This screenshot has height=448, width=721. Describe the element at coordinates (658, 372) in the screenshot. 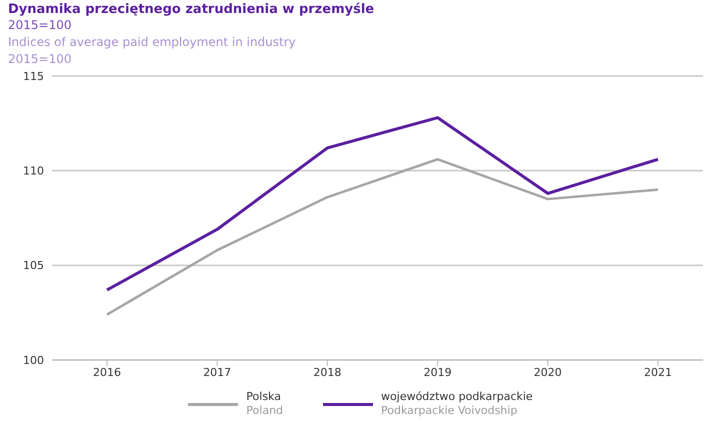

I see `x-tick-label: 2021` at that location.